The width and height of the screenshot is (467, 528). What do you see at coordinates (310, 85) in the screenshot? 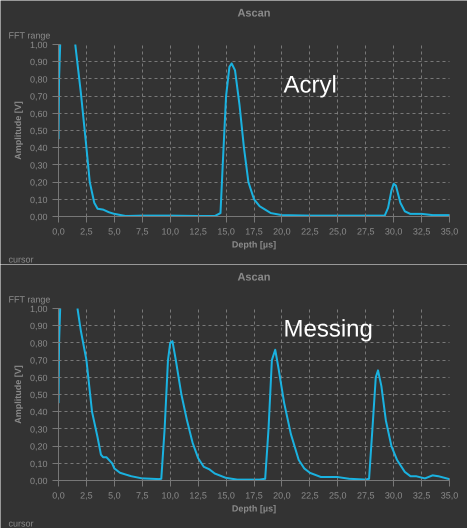
I see `annotation: Acryl` at bounding box center [310, 85].